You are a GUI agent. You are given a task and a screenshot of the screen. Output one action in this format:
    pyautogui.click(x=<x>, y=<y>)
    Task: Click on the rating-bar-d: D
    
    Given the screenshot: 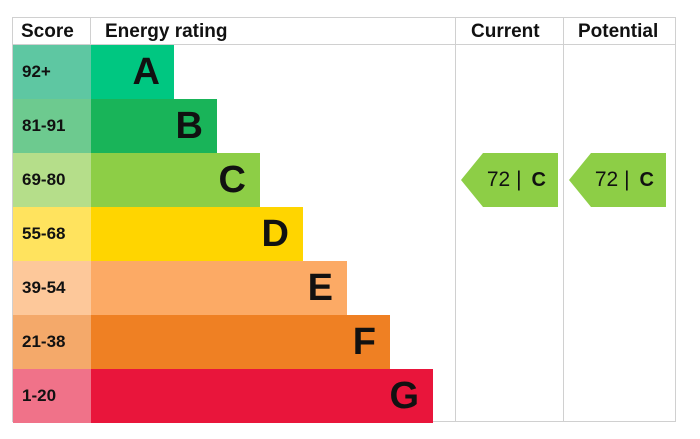 What is the action you would take?
    pyautogui.click(x=197, y=234)
    